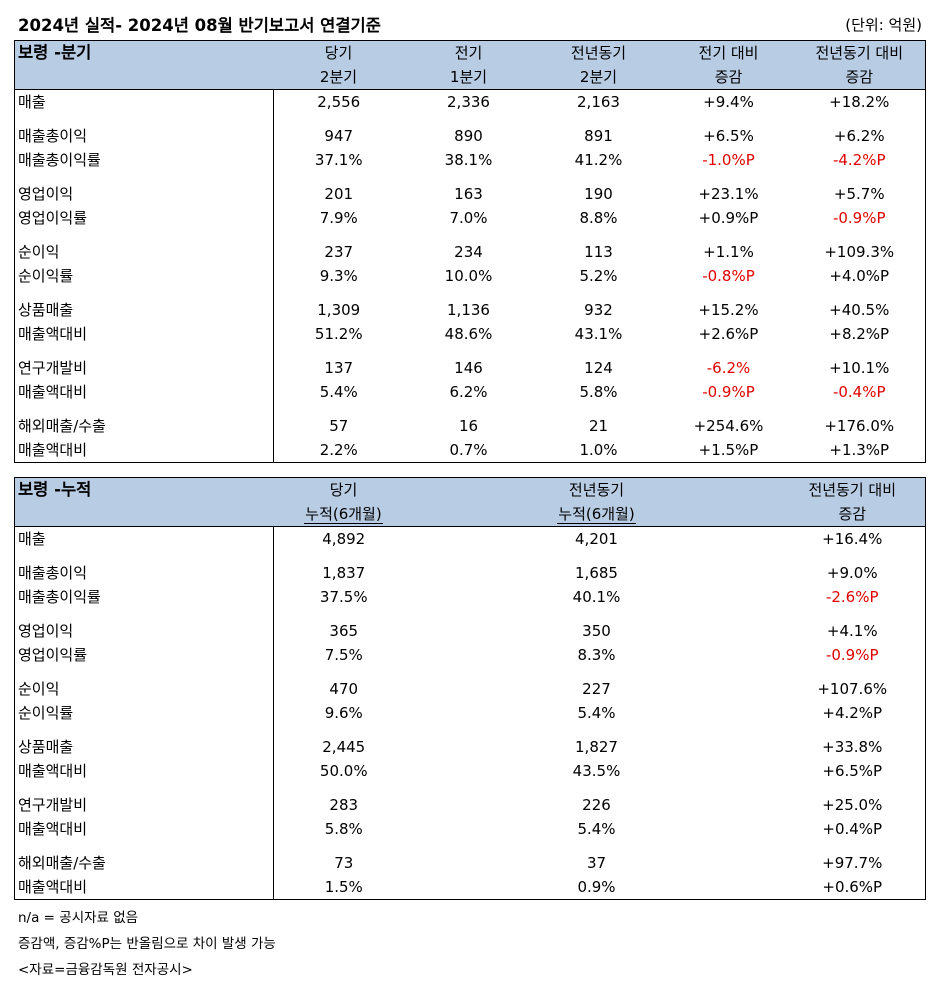  I want to click on col-header: 전년동기, so click(596, 489).